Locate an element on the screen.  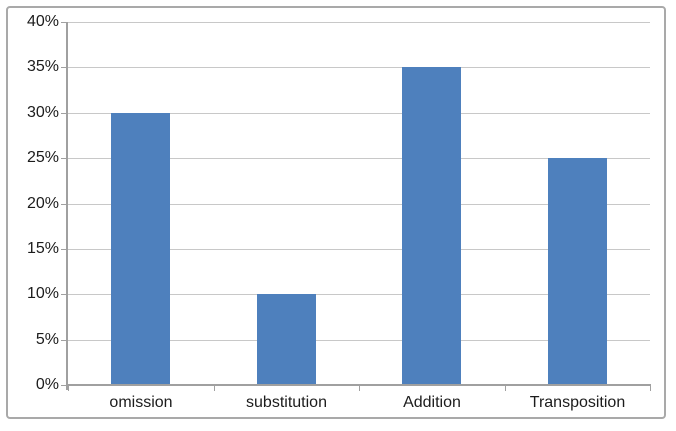
y-axis-label-35: 35% is located at coordinates (42, 67).